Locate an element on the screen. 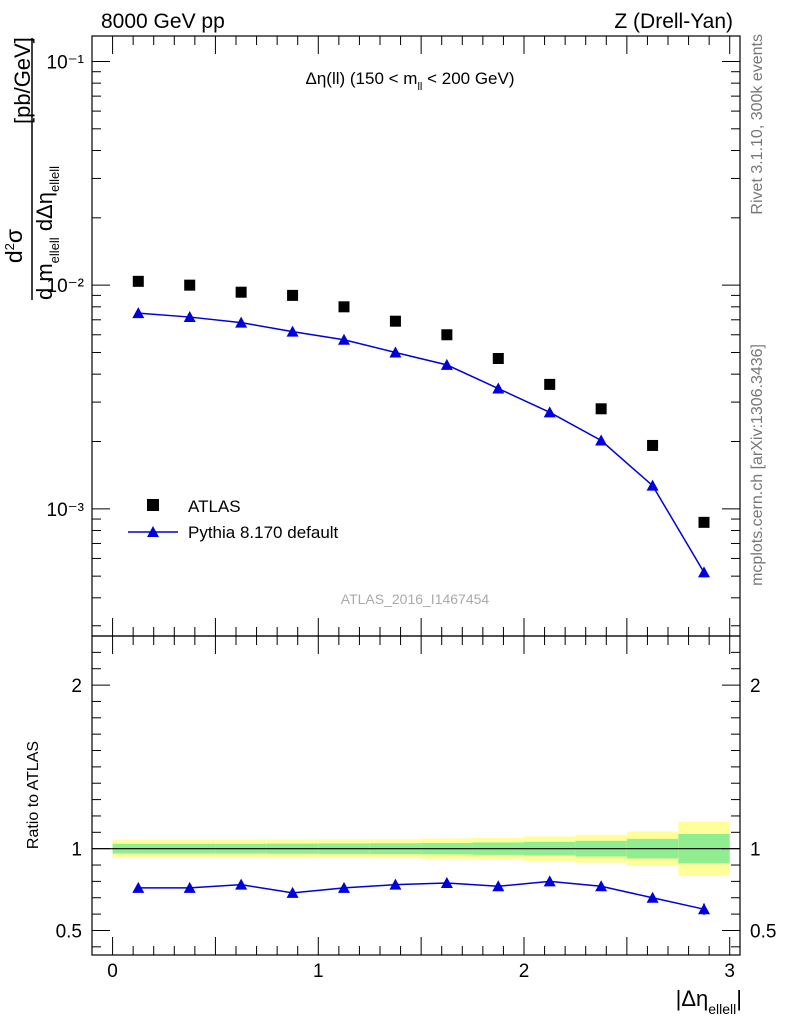 The width and height of the screenshot is (786, 1024). main-chart-title: Δη(ll) (150 < mll < 200 GeV) is located at coordinates (409, 81).